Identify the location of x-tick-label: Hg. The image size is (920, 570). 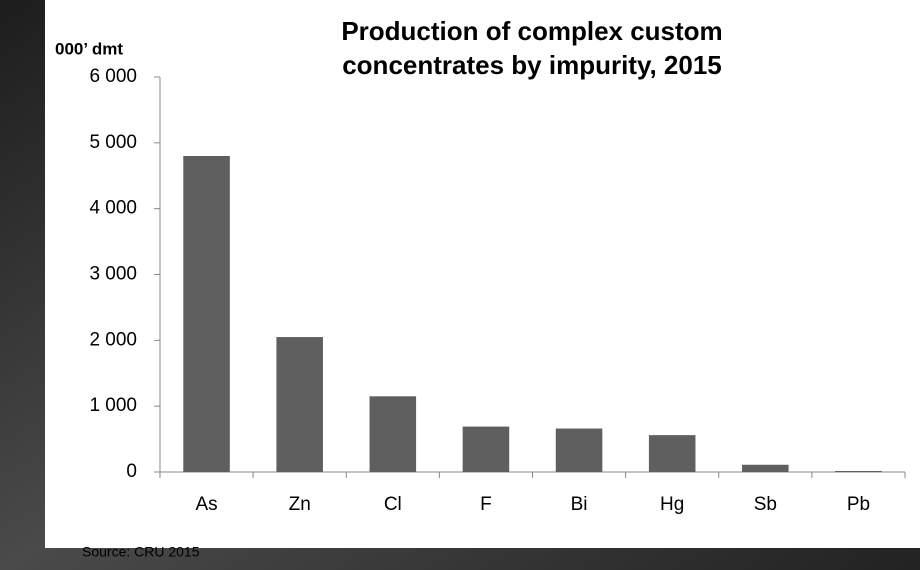
(672, 504).